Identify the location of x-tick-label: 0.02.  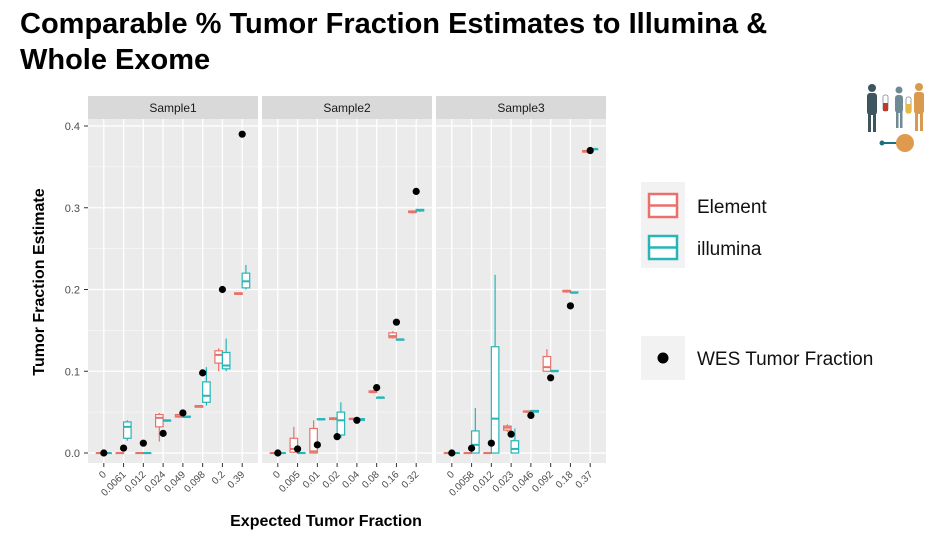
(332, 480).